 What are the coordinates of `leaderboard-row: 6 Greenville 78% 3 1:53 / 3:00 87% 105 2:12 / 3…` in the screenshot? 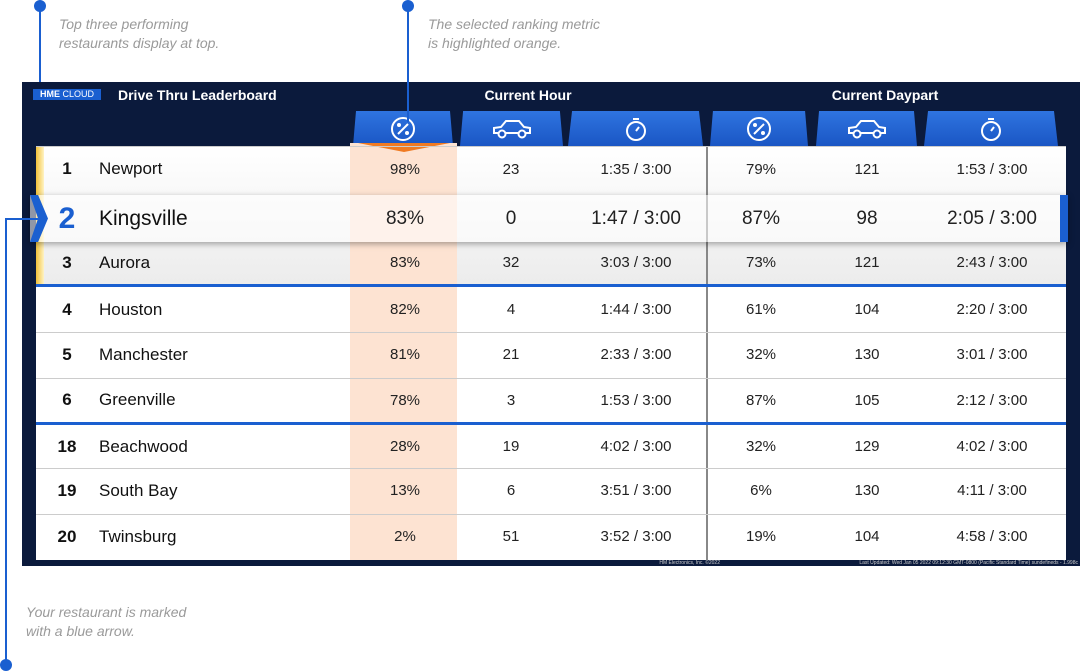 It's located at (551, 400).